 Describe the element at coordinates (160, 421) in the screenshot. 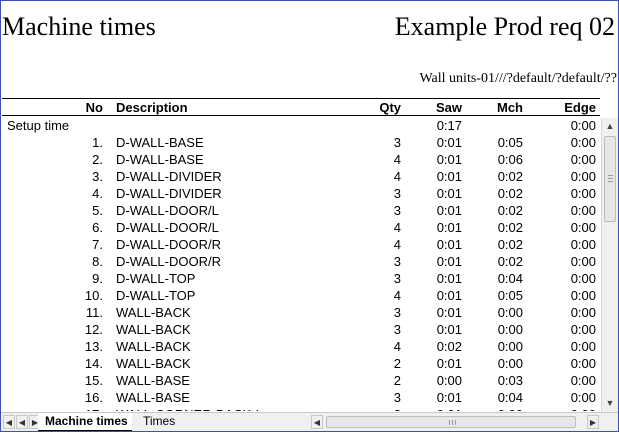

I see `tab-times: Times` at that location.